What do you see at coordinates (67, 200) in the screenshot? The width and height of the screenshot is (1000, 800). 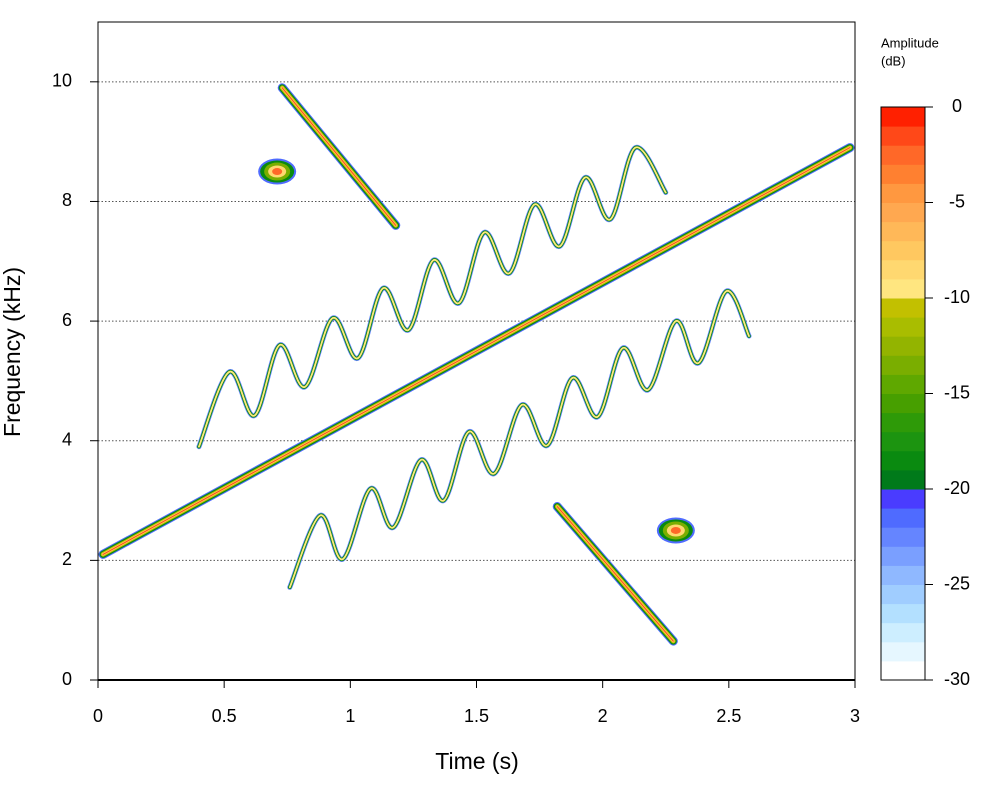 I see `y-tick-label: 8` at bounding box center [67, 200].